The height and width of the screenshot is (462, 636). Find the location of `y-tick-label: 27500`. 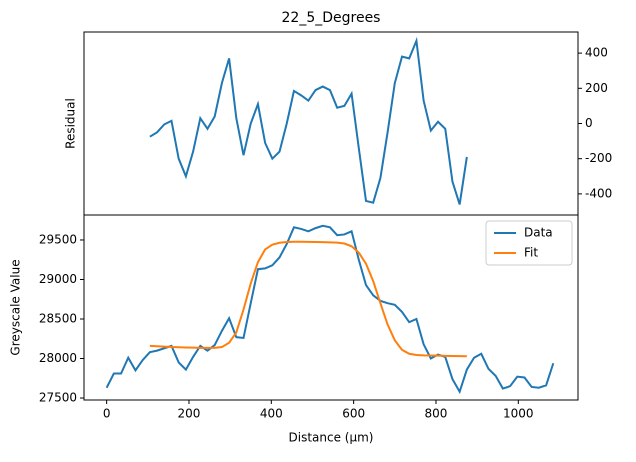

y-tick-label: 27500 is located at coordinates (58, 398).